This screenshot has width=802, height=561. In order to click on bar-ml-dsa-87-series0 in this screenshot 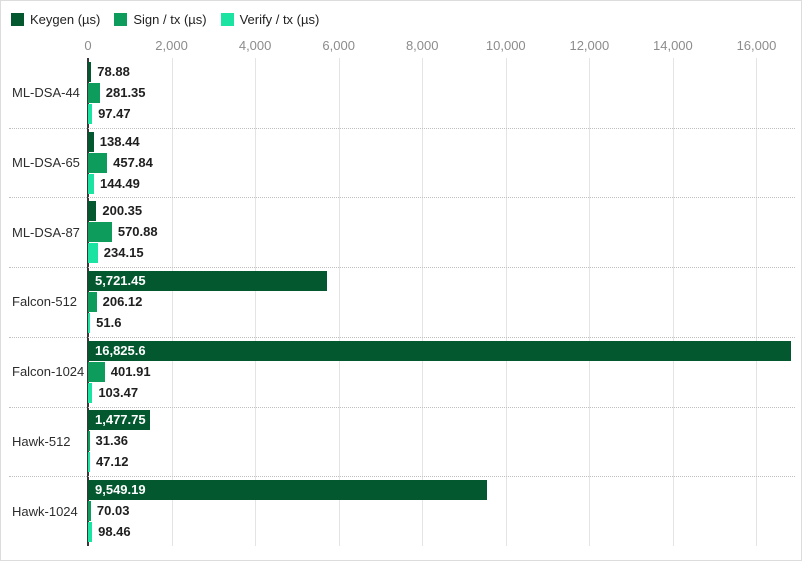, I will do `click(92, 211)`.